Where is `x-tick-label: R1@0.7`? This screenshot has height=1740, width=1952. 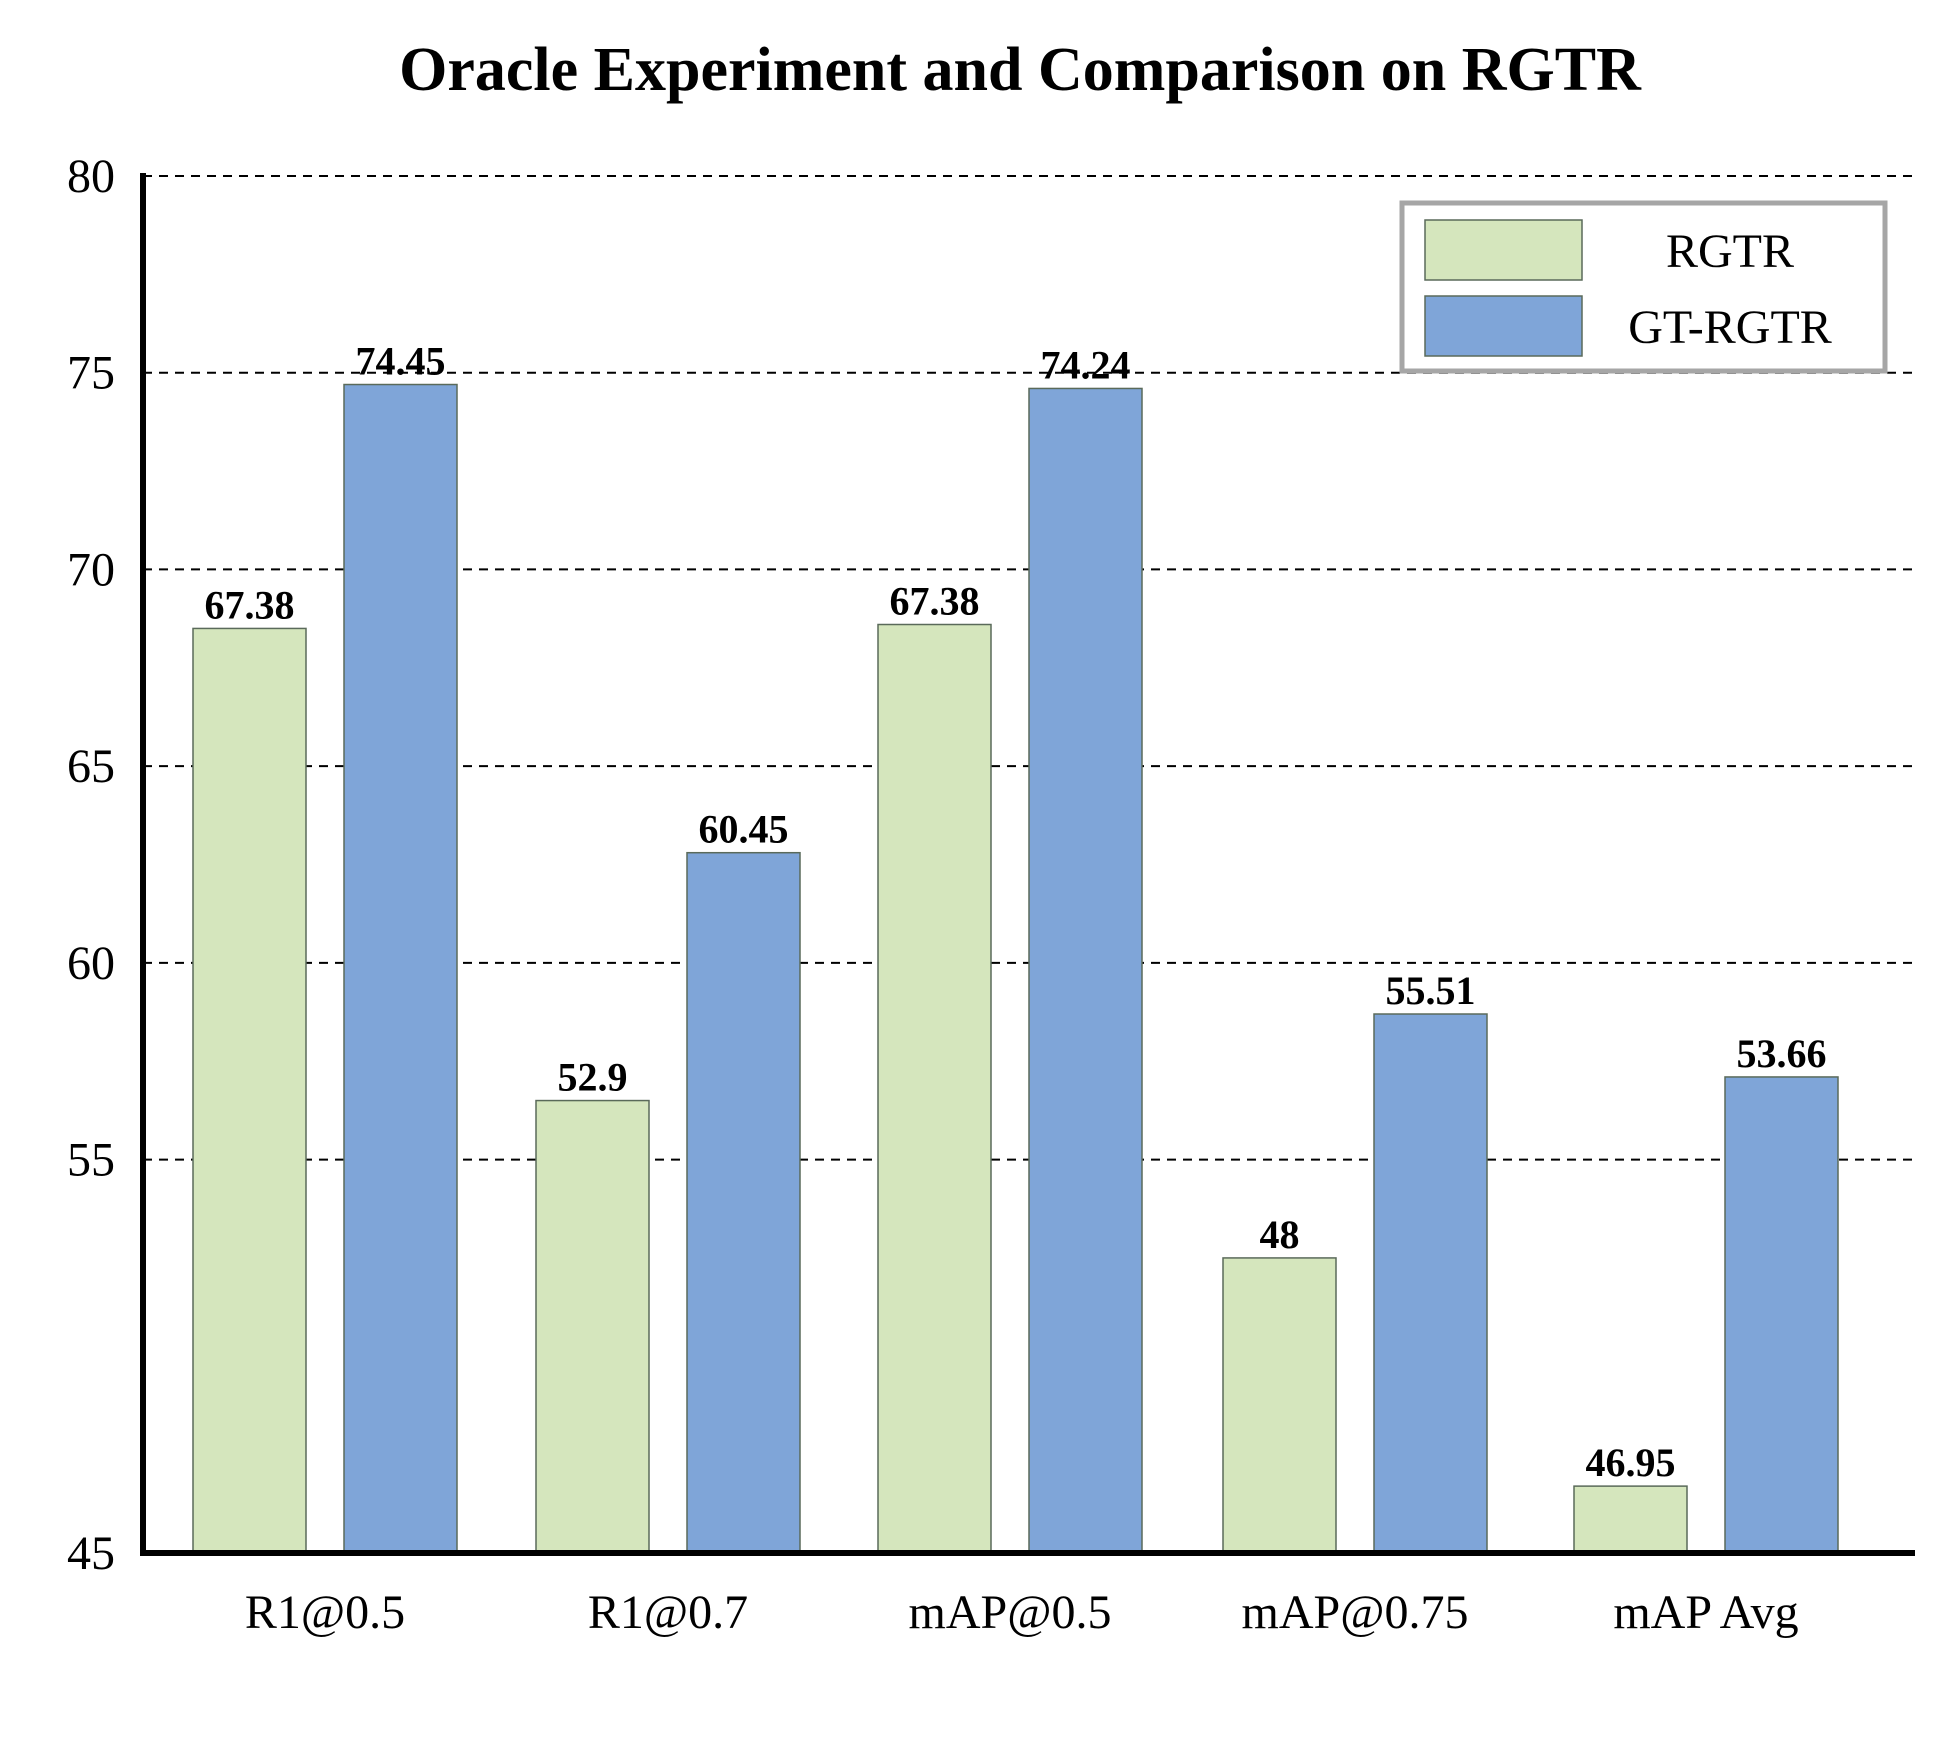 x-tick-label: R1@0.7 is located at coordinates (668, 1612).